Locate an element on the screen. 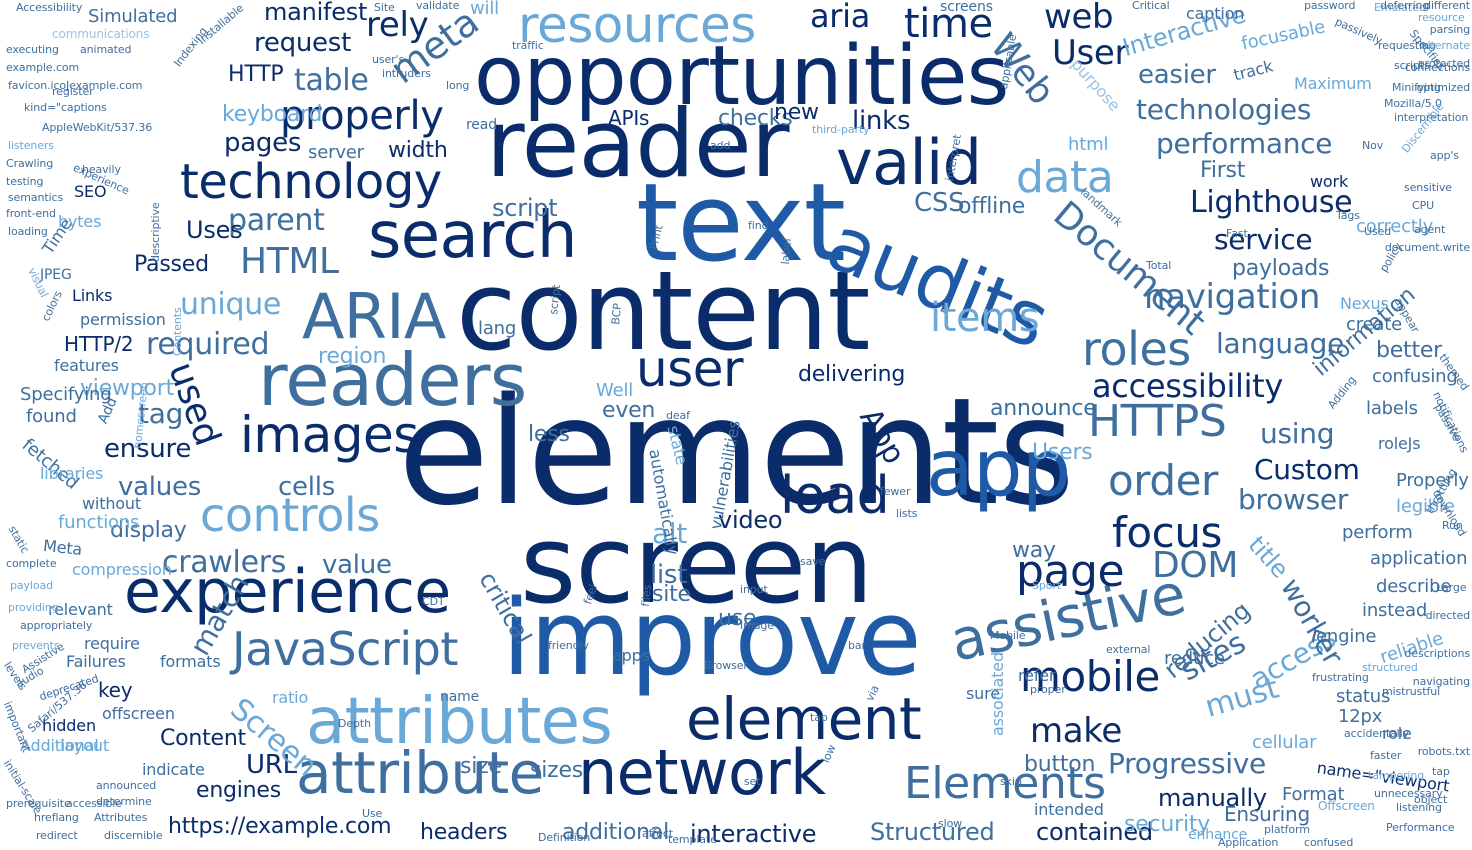 Image resolution: width=1472 pixels, height=850 pixels. word-name-279: name is located at coordinates (460, 697).